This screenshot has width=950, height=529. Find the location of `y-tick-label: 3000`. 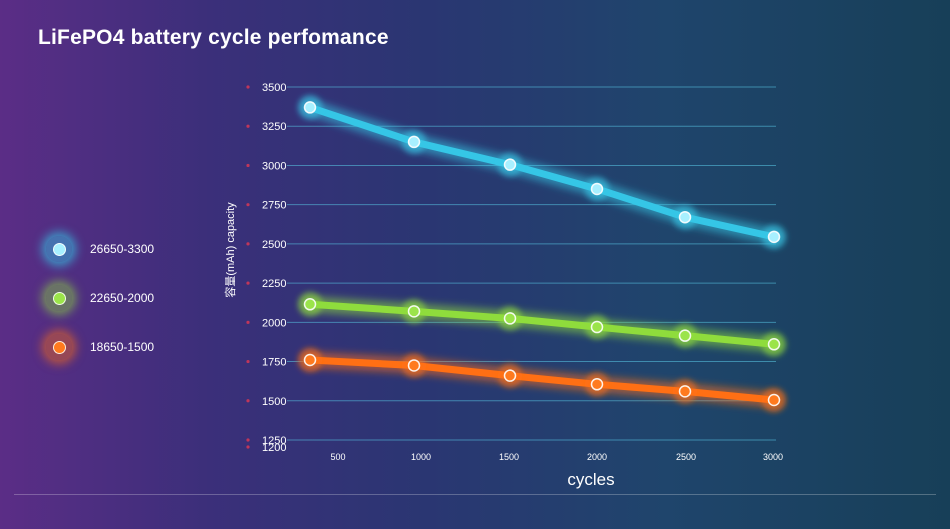

y-tick-label: 3000 is located at coordinates (274, 166).